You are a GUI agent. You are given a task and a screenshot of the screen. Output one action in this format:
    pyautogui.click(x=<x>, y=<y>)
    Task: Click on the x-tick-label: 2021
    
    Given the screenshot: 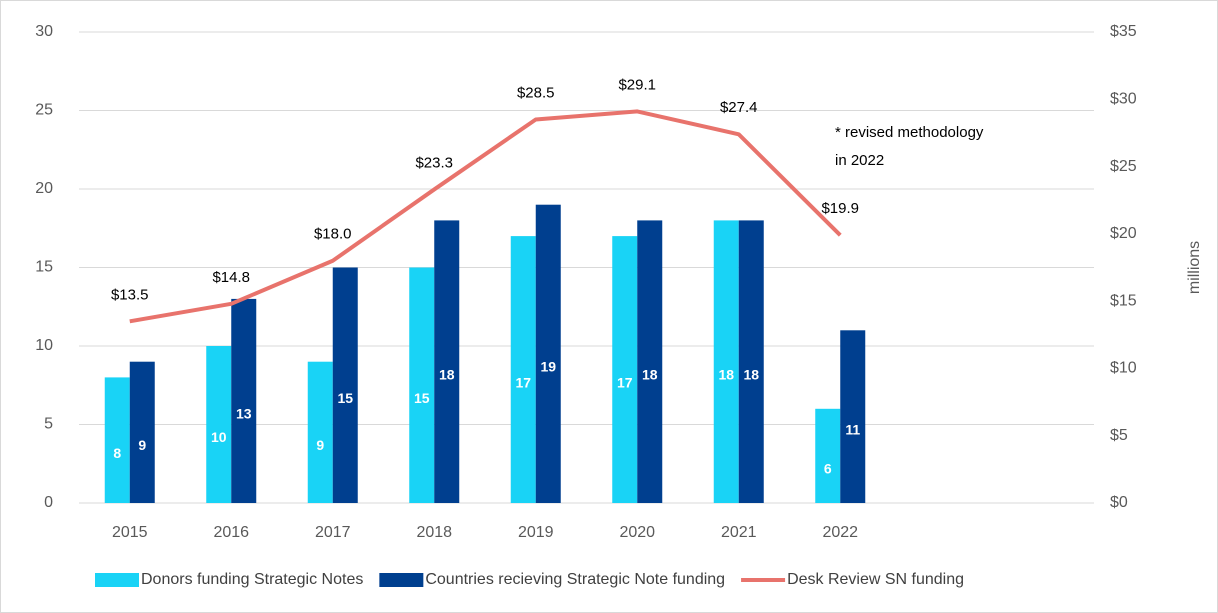 What is the action you would take?
    pyautogui.click(x=739, y=532)
    